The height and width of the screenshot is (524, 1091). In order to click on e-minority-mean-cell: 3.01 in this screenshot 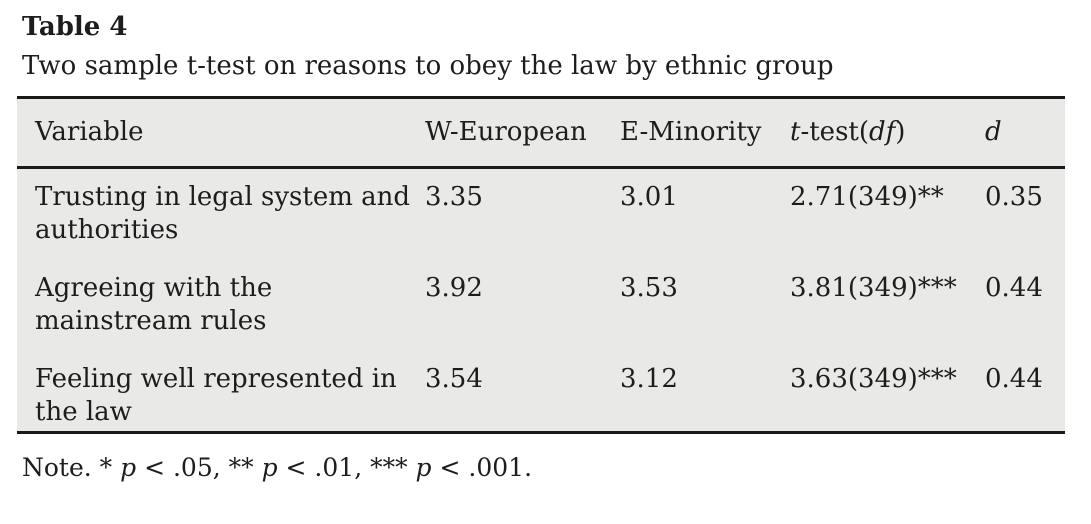, I will do `click(649, 197)`.